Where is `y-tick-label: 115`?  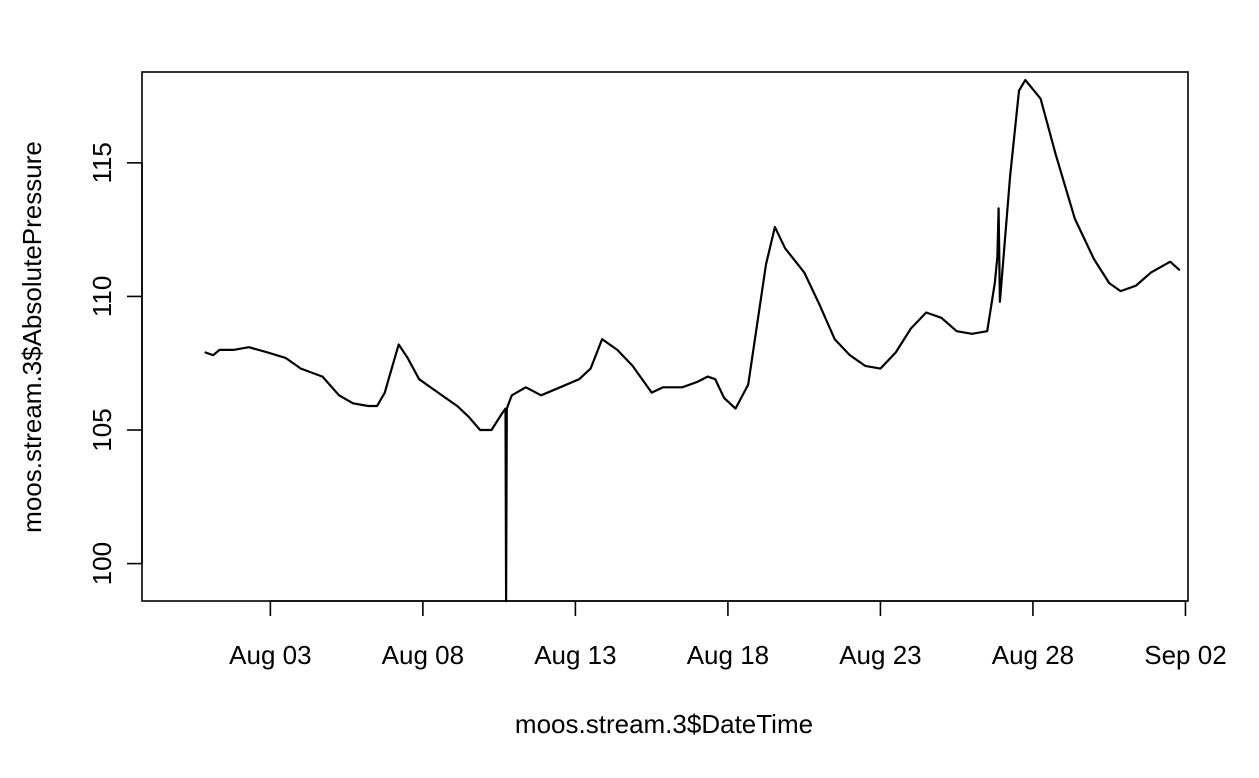
y-tick-label: 115 is located at coordinates (102, 162).